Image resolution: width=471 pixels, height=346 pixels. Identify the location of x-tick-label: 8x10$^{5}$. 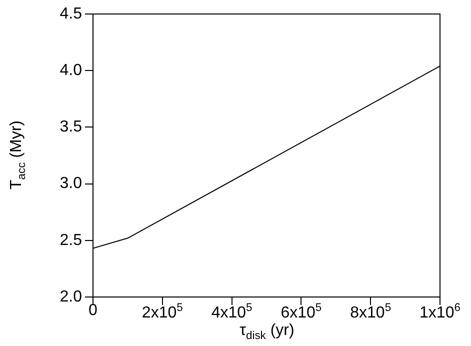
(371, 312).